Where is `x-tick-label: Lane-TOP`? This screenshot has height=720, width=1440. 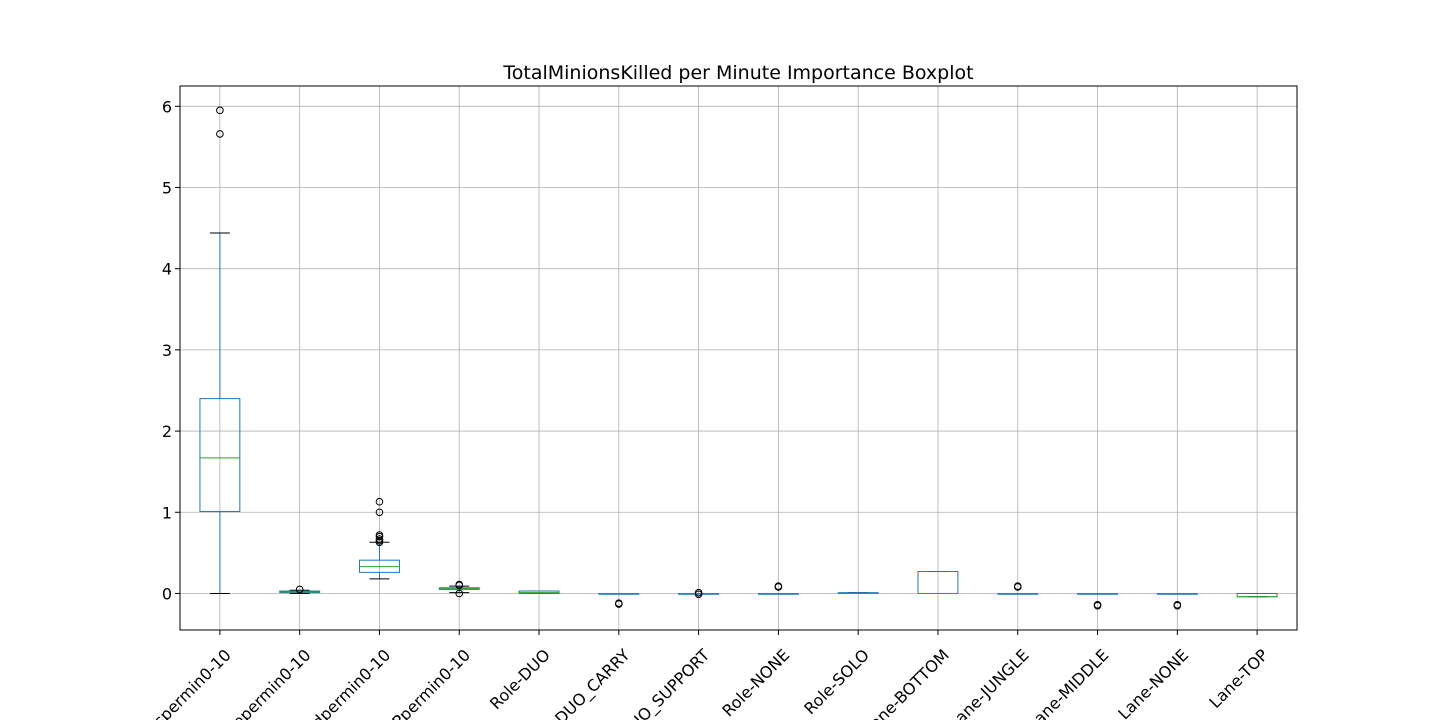
x-tick-label: Lane-TOP is located at coordinates (1238, 678).